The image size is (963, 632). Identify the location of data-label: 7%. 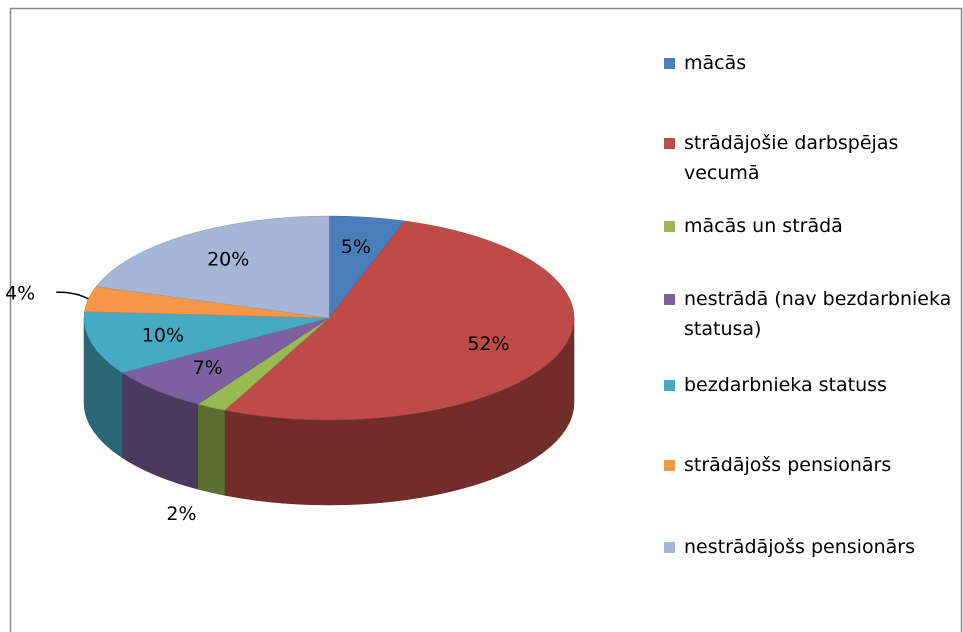
(208, 368).